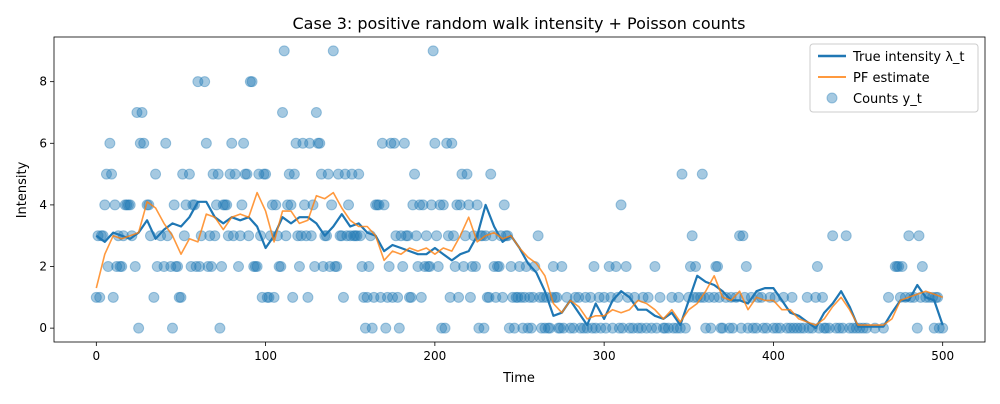  I want to click on legend-label-pf-estimate: PF estimate, so click(891, 78).